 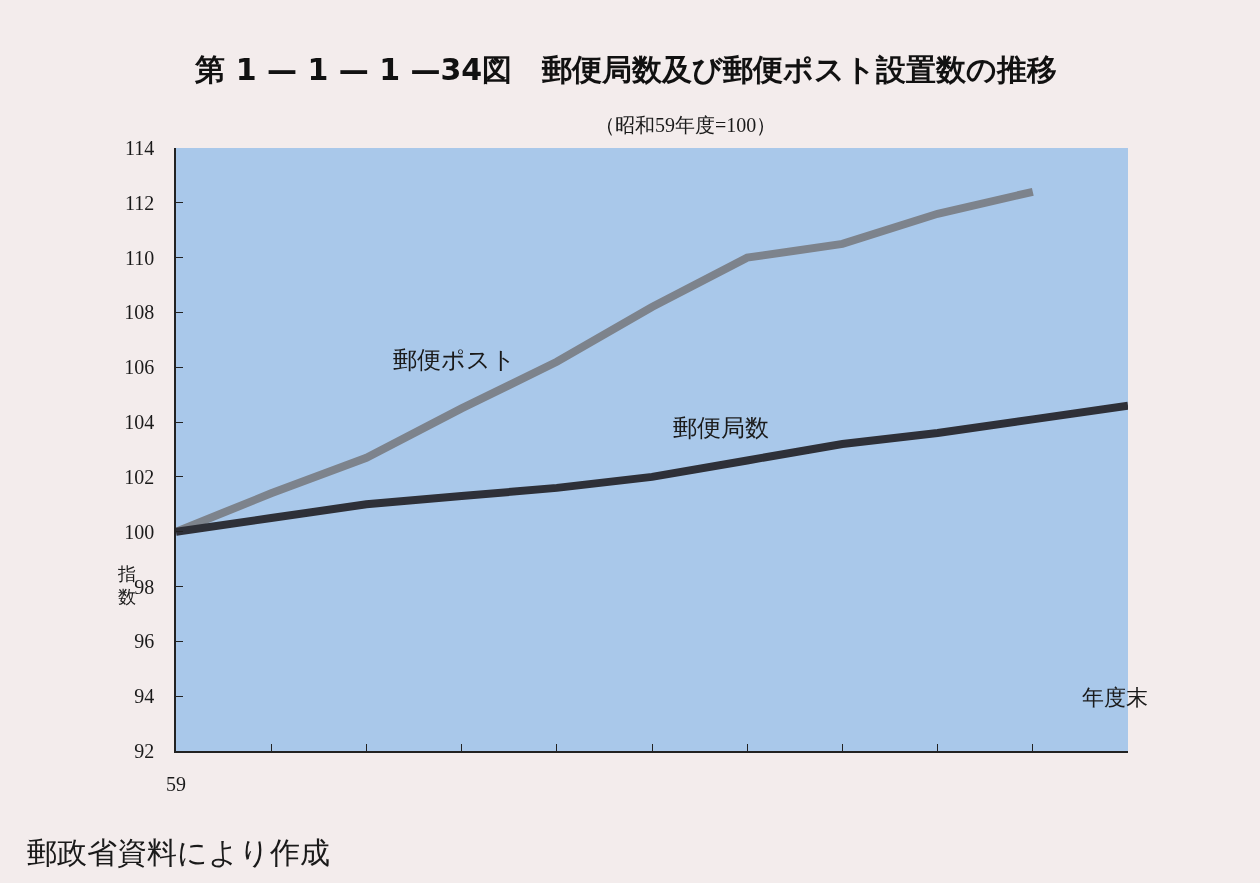 What do you see at coordinates (139, 257) in the screenshot?
I see `y-tick-label: 110` at bounding box center [139, 257].